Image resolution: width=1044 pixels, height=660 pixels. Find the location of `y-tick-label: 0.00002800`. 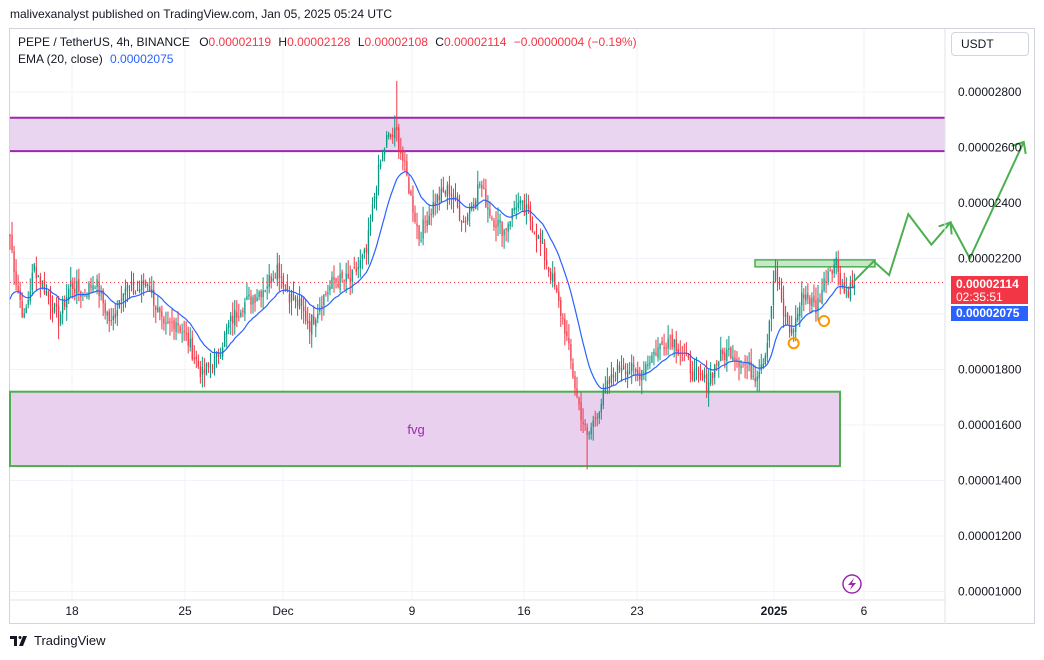

y-tick-label: 0.00002800 is located at coordinates (990, 92).